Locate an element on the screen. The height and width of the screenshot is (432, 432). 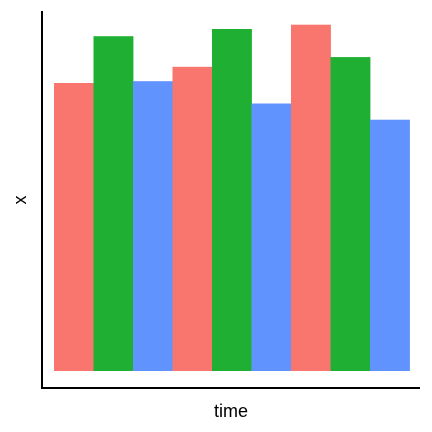
bar-group3-series3 is located at coordinates (390, 245).